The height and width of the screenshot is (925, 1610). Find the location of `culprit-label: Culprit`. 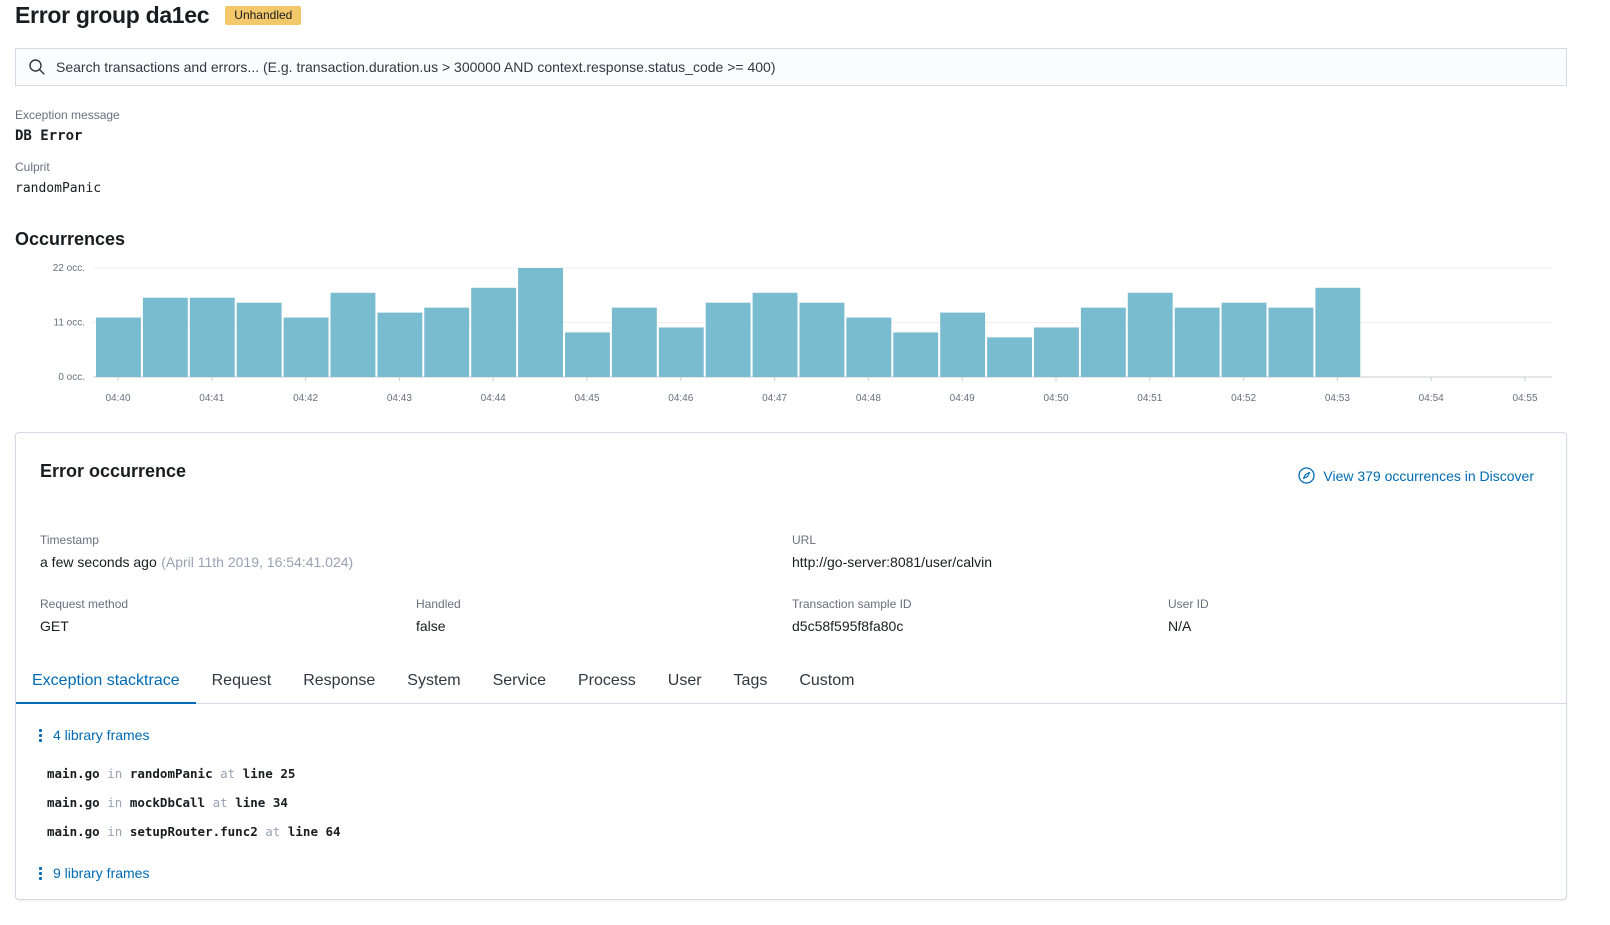

culprit-label: Culprit is located at coordinates (32, 167).